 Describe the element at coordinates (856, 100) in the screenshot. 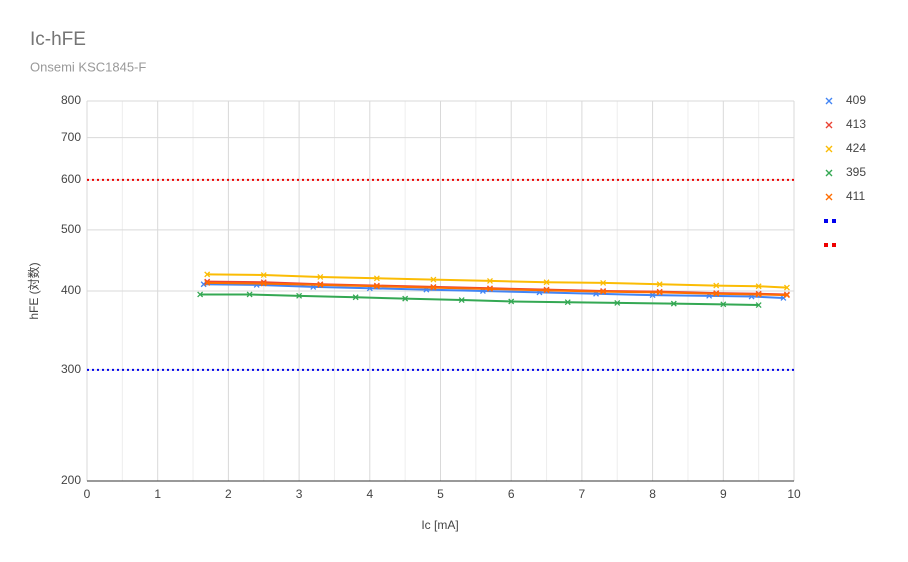

I see `legend-label: 409` at that location.